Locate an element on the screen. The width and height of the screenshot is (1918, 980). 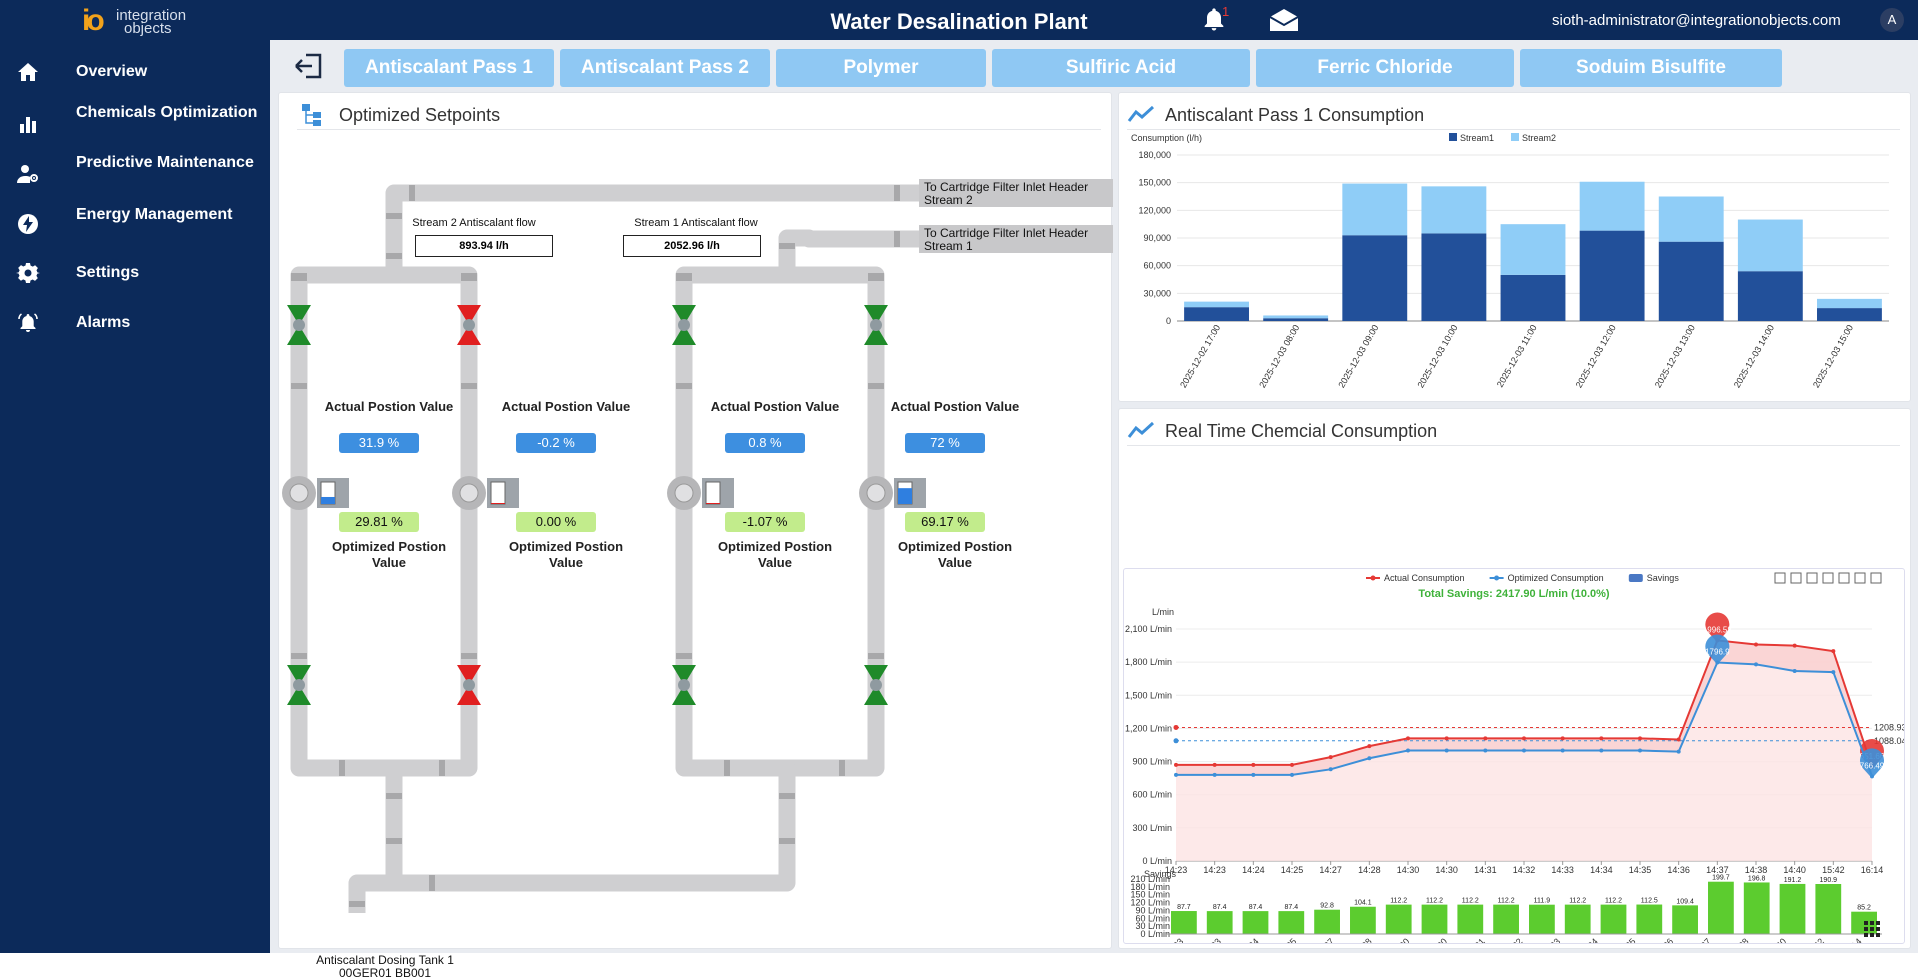
valve-2-actual-position: -0.2 % is located at coordinates (556, 443).